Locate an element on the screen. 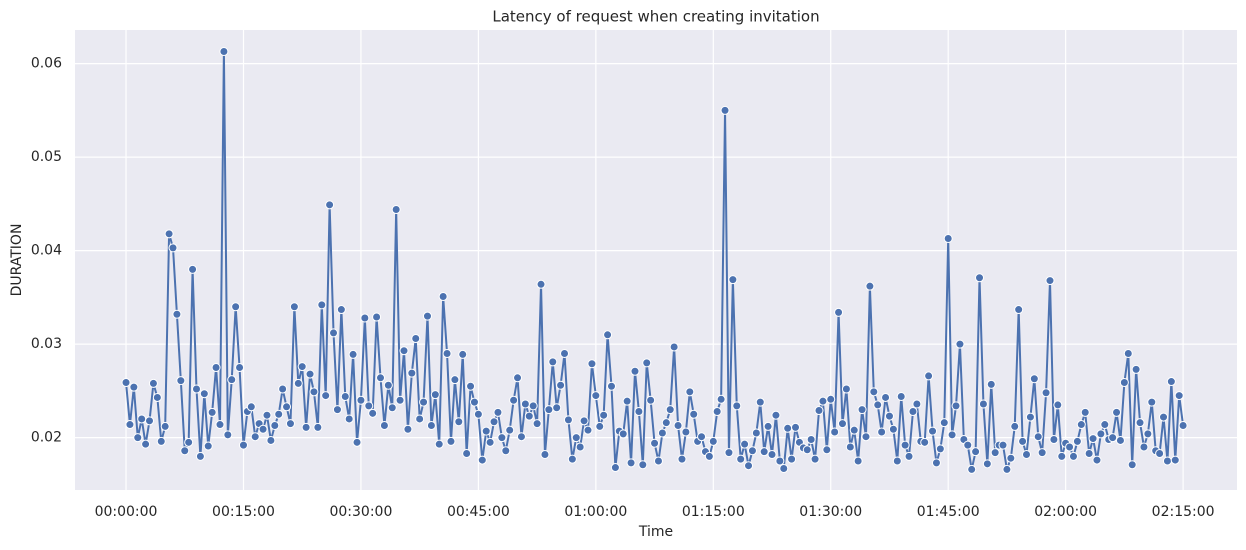 The image size is (1246, 550). x-tick-label: 01:30:00 is located at coordinates (830, 512).